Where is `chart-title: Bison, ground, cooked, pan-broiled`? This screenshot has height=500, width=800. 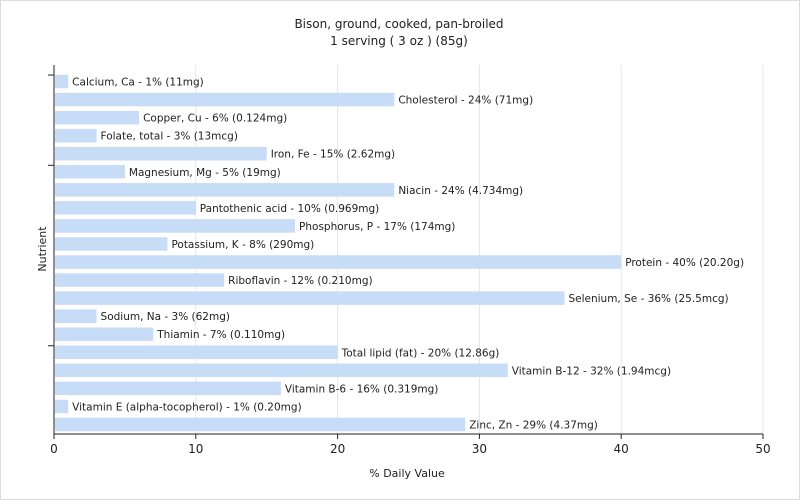
chart-title: Bison, ground, cooked, pan-broiled is located at coordinates (398, 24).